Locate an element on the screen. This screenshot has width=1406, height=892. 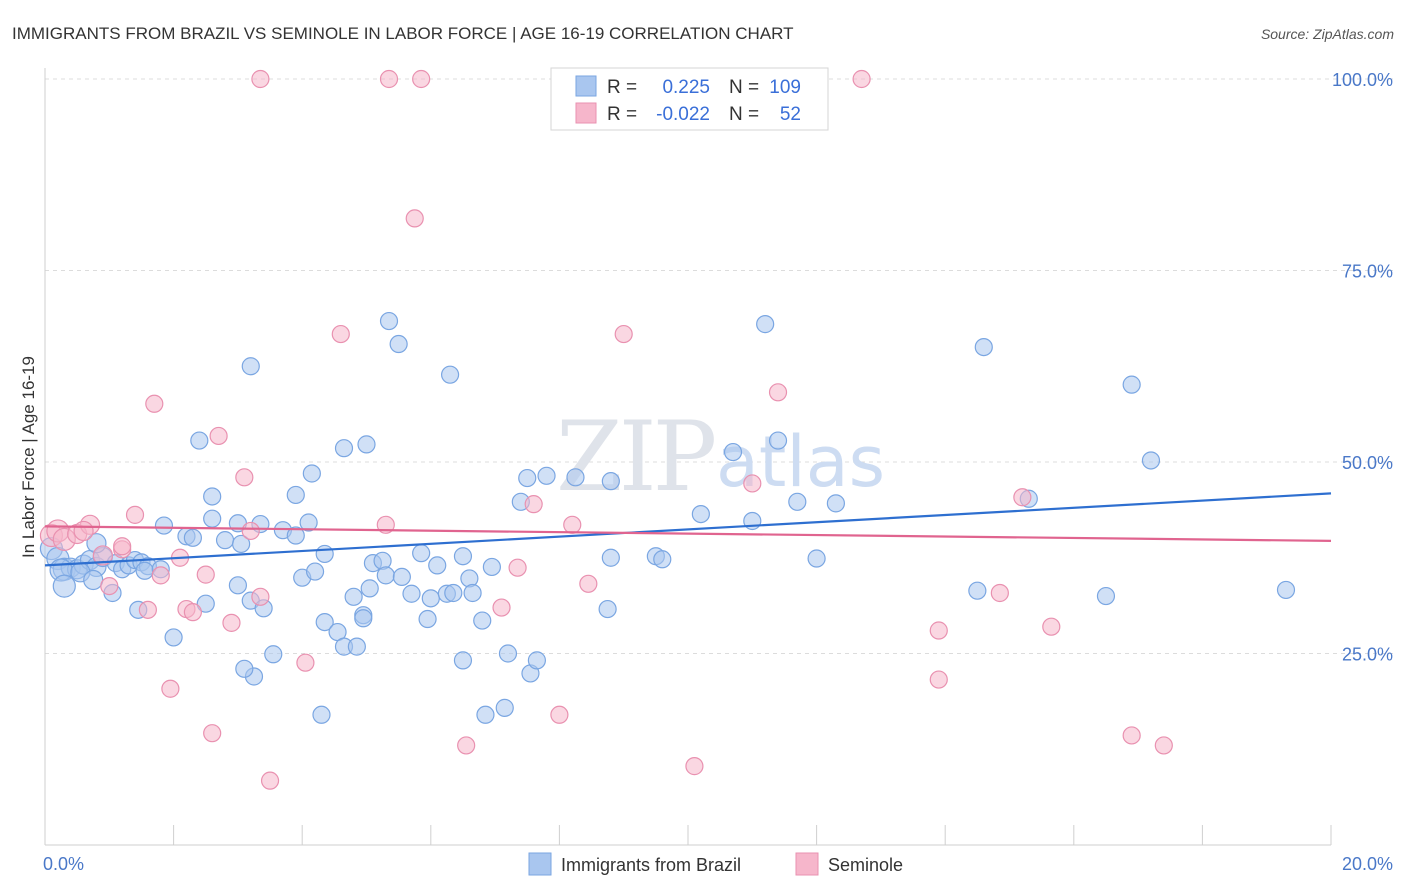
y-axis-label: In Labor Force | Age 16-19 is located at coordinates (28, 457).